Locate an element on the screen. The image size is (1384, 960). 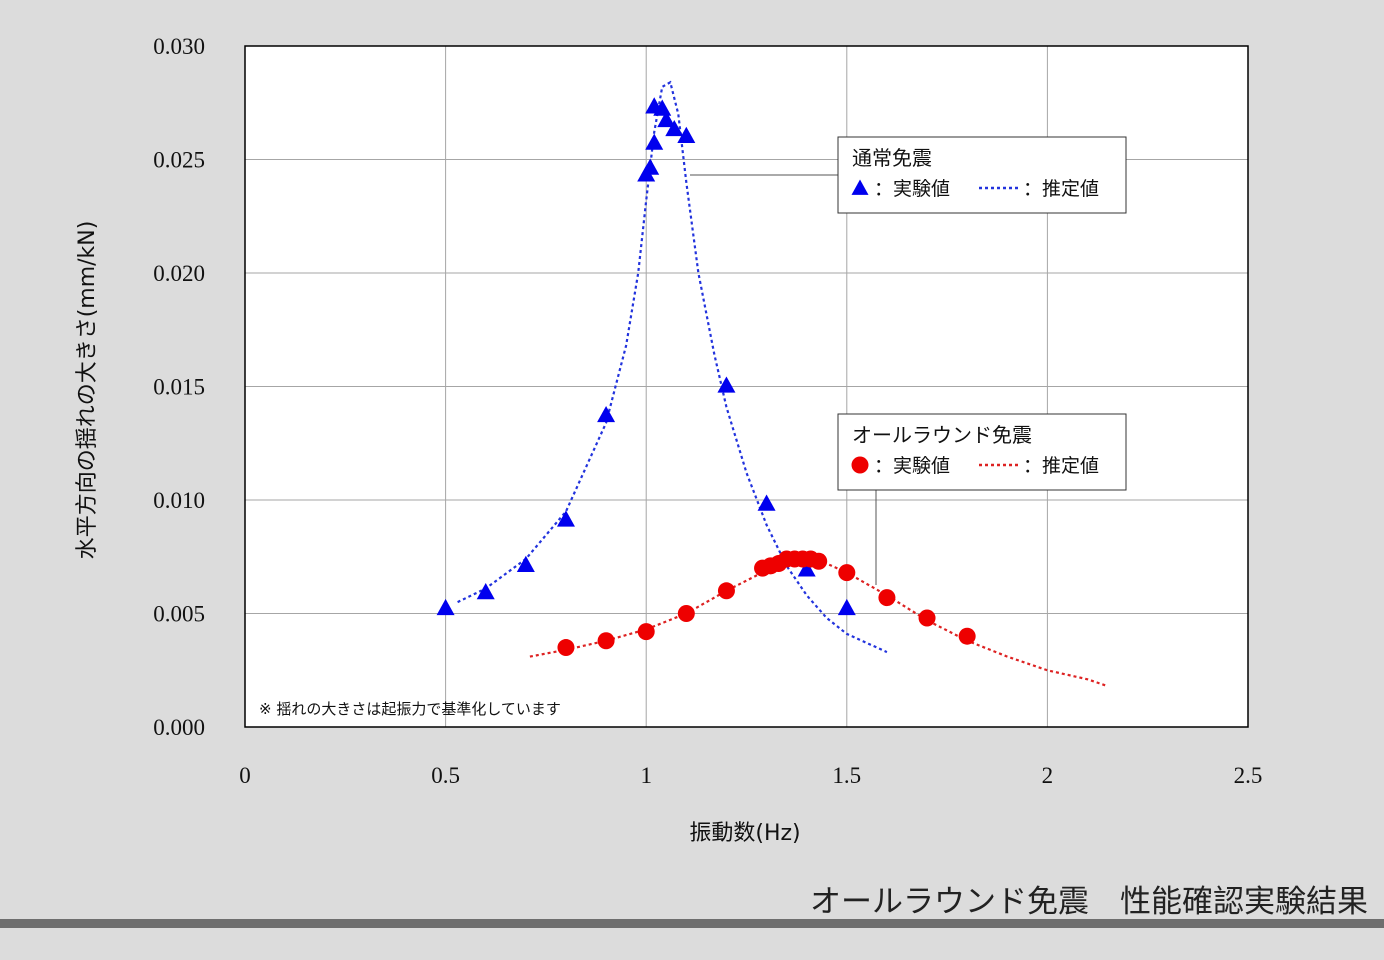
x-tick-labels: 0 0.5 1 1.5 2 2.5 is located at coordinates (750, 775).